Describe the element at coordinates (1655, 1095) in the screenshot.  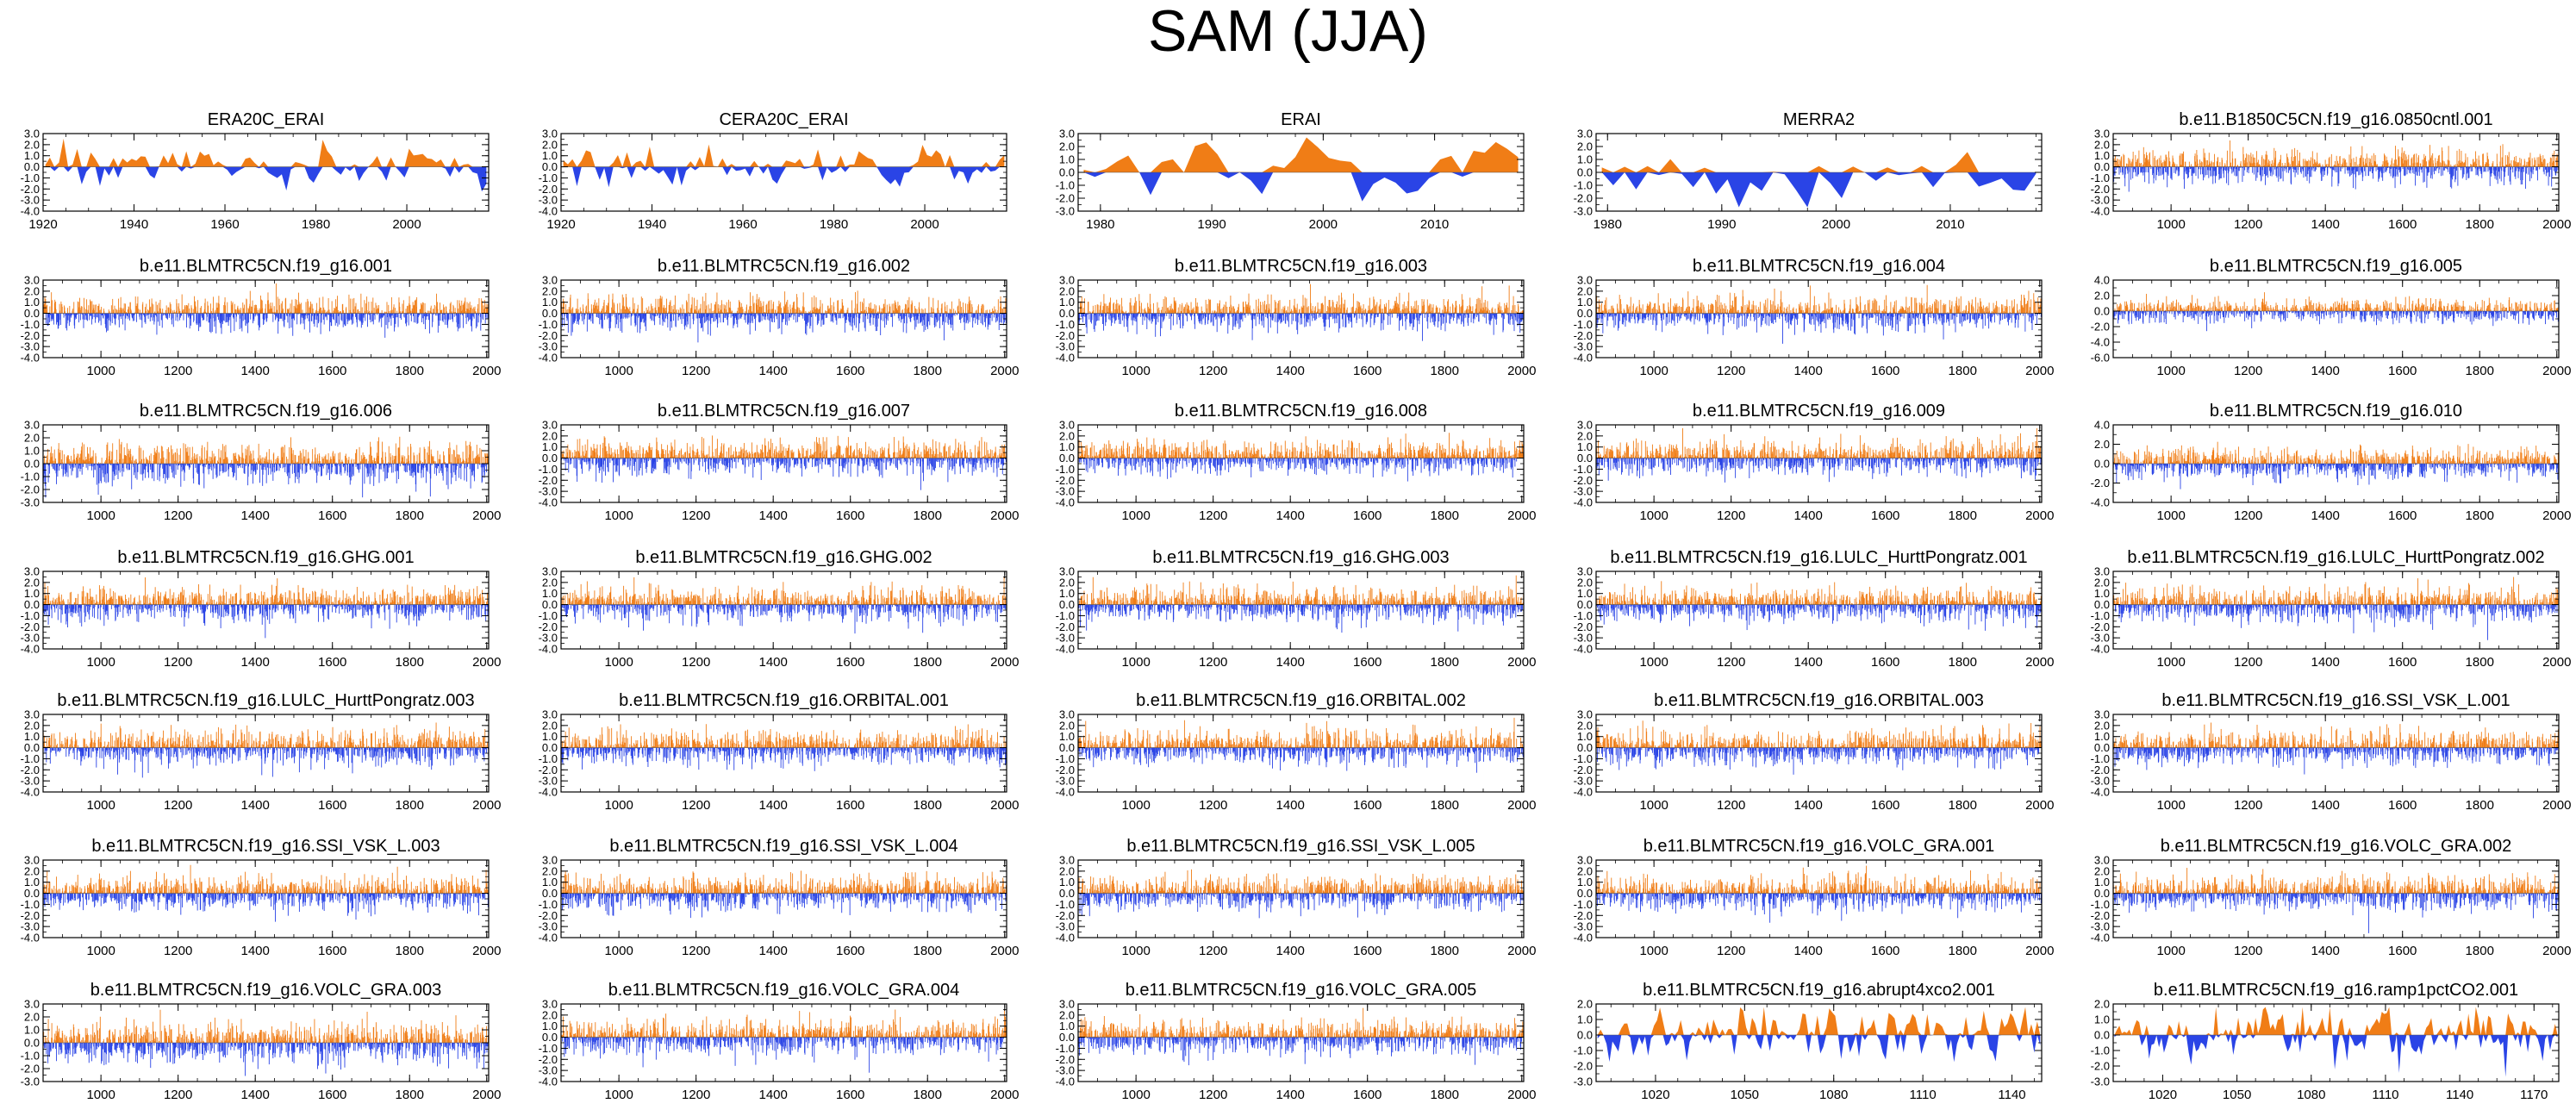
I see `x-tick-label: 1020` at that location.